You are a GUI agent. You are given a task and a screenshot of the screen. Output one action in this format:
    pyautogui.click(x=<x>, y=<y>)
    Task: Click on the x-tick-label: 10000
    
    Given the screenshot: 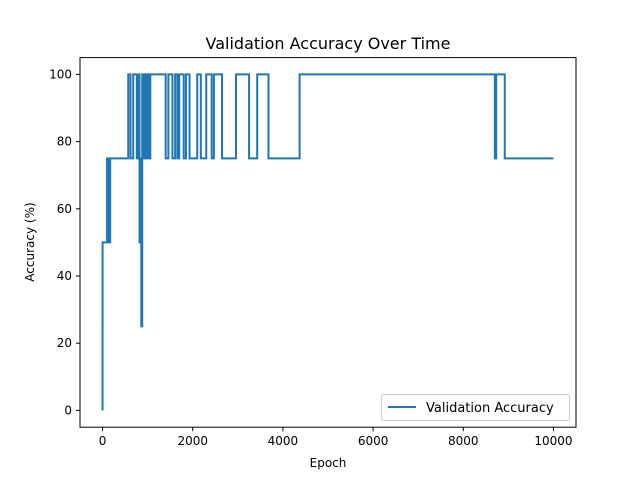 What is the action you would take?
    pyautogui.click(x=553, y=441)
    